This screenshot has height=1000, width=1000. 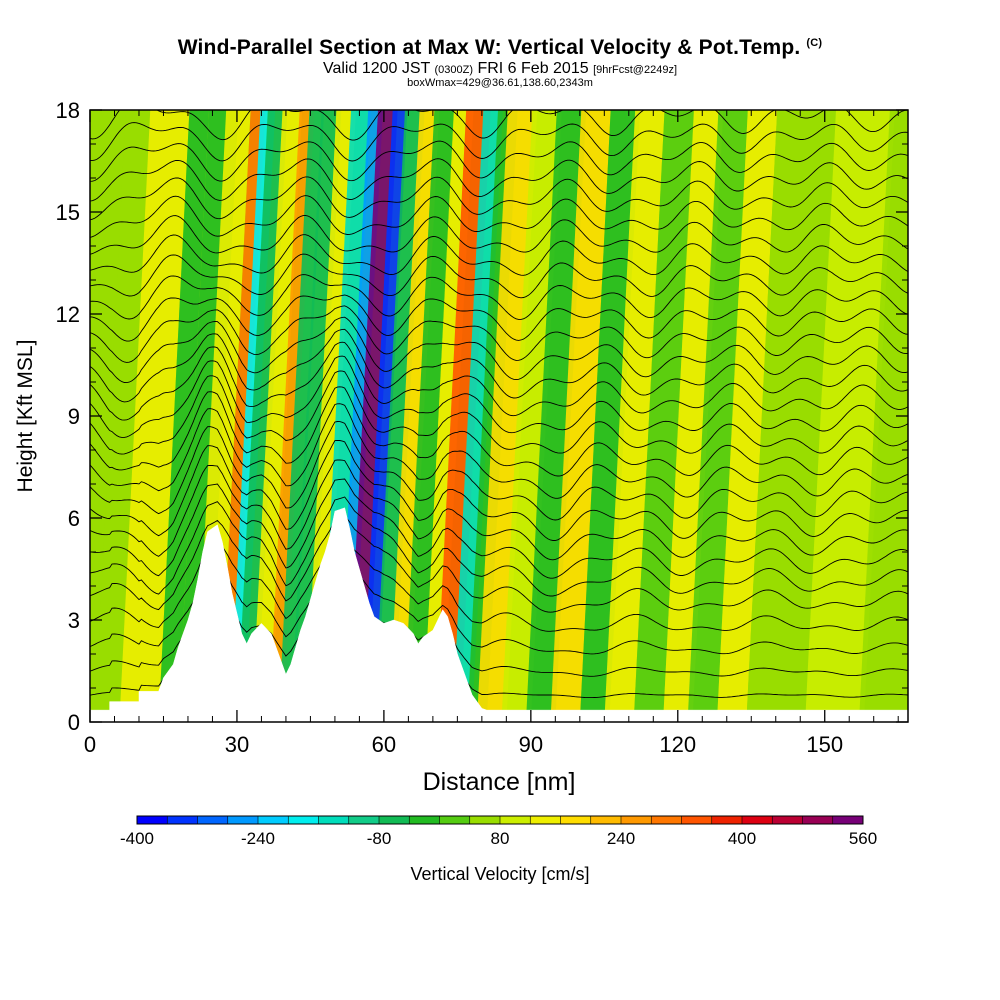 What do you see at coordinates (68, 212) in the screenshot?
I see `y-tick-label: 15` at bounding box center [68, 212].